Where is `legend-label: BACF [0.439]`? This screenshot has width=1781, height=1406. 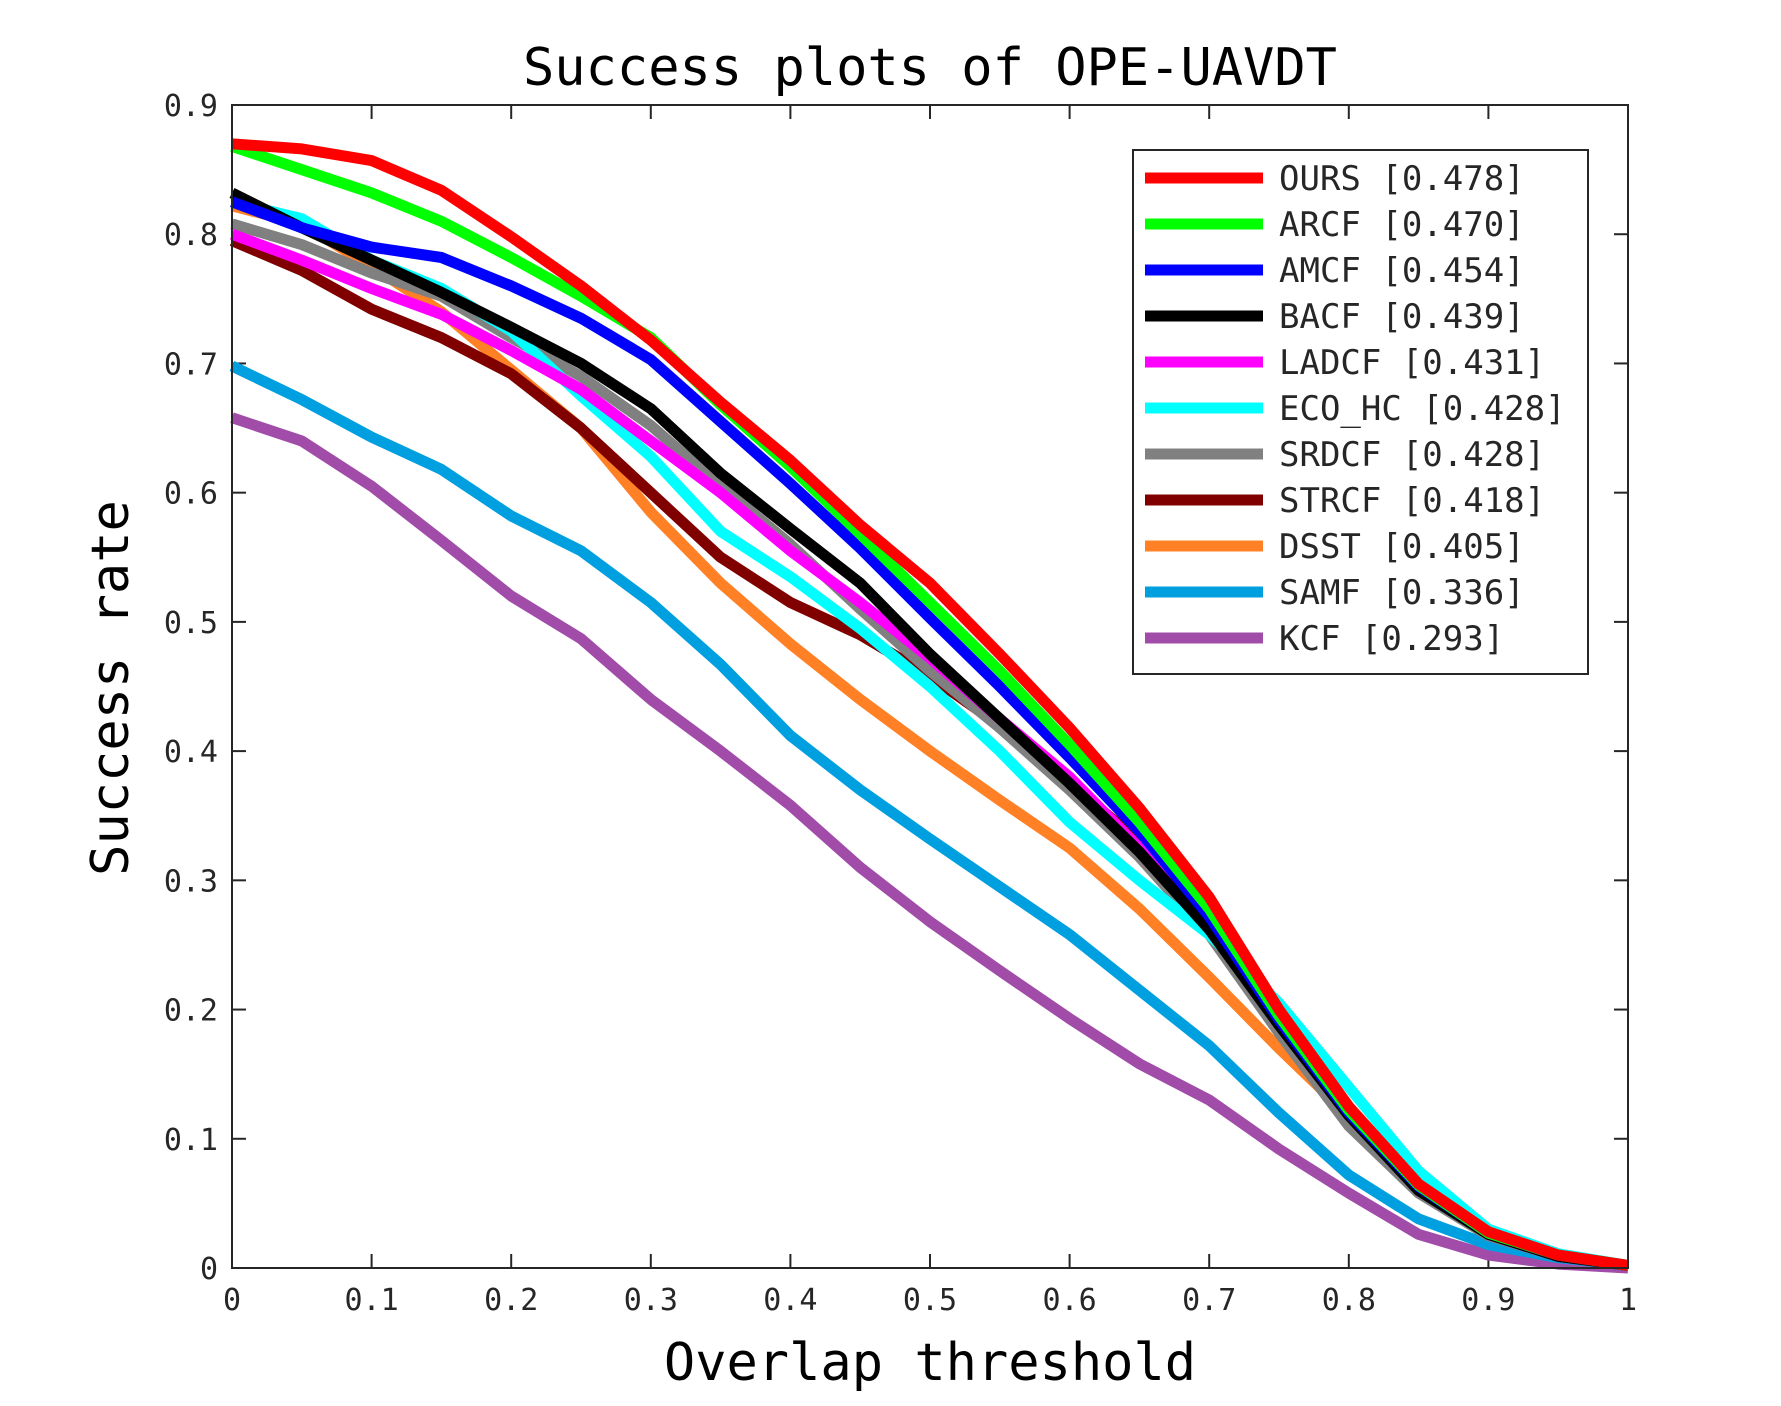 legend-label: BACF [0.439] is located at coordinates (1402, 317).